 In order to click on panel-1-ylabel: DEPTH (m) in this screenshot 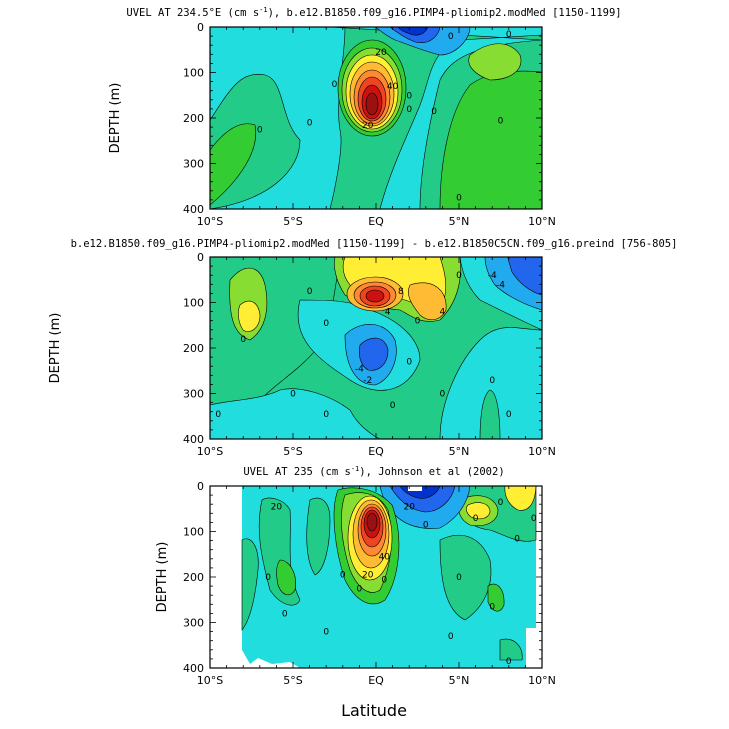, I will do `click(115, 118)`.